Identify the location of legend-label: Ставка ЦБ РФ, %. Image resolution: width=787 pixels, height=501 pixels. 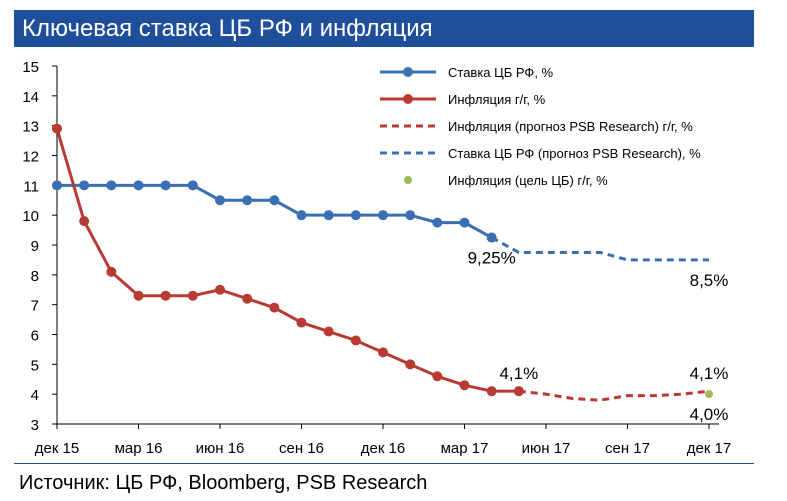
(501, 72).